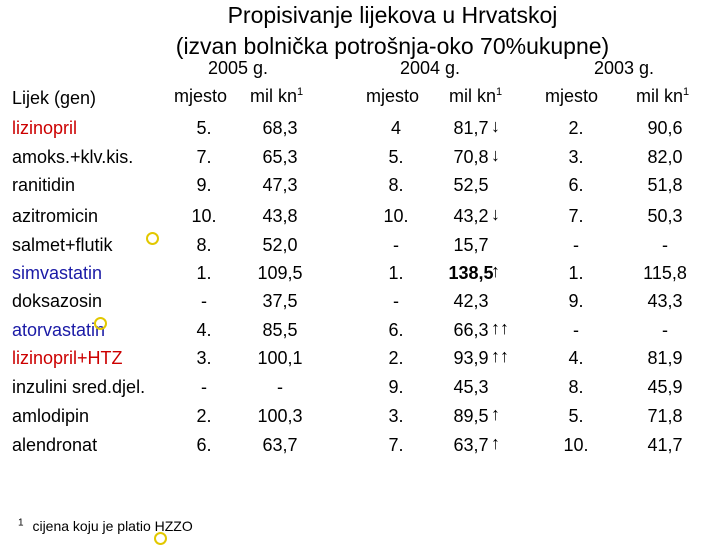 This screenshot has width=720, height=545. What do you see at coordinates (44, 185) in the screenshot?
I see `drug-name: ranitidin` at bounding box center [44, 185].